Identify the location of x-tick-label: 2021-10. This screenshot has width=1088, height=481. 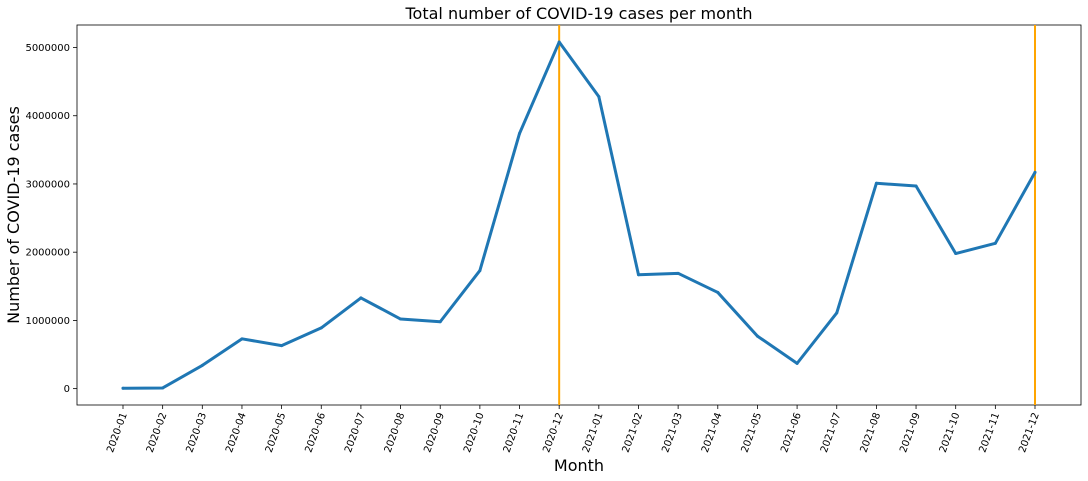
(950, 432).